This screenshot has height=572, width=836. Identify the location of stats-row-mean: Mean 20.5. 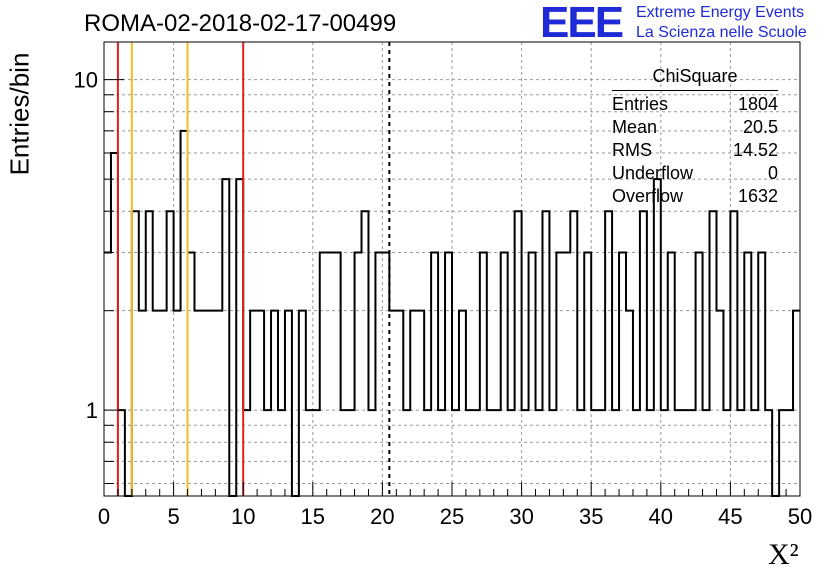
(695, 127).